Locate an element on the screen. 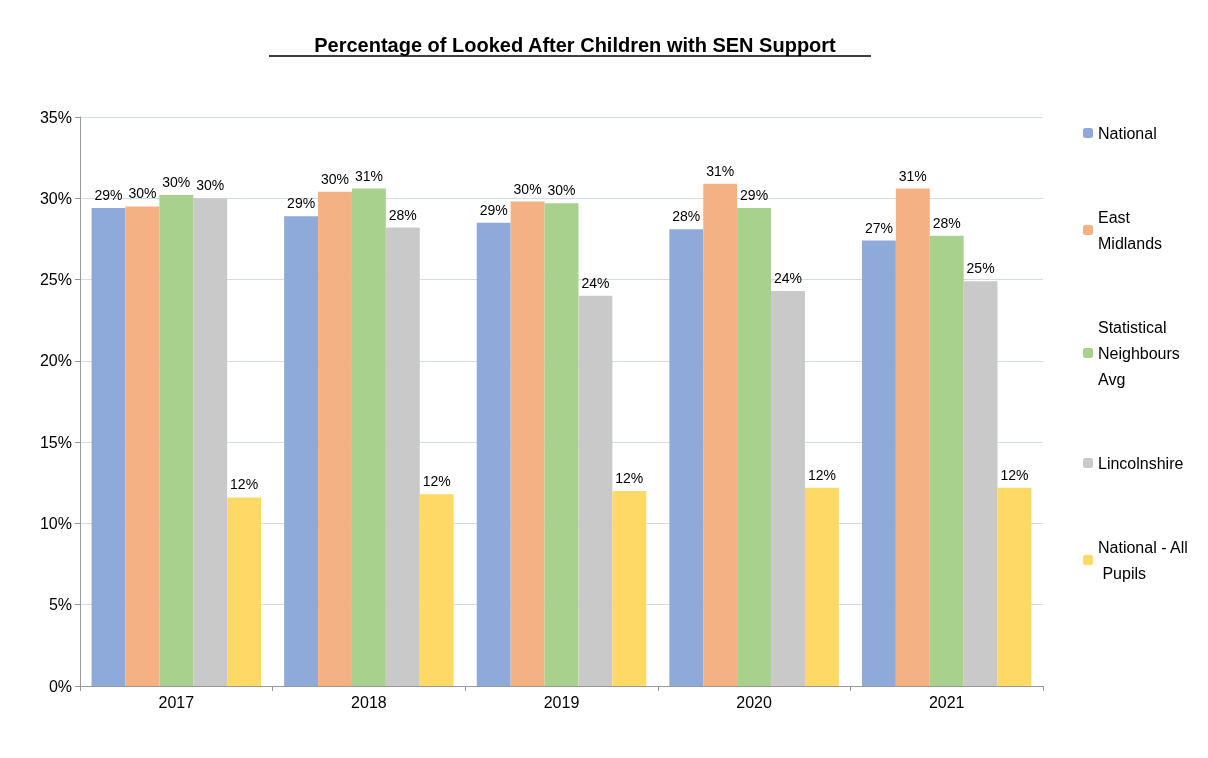 The width and height of the screenshot is (1208, 758). y-tick-label: 25% is located at coordinates (55, 280).